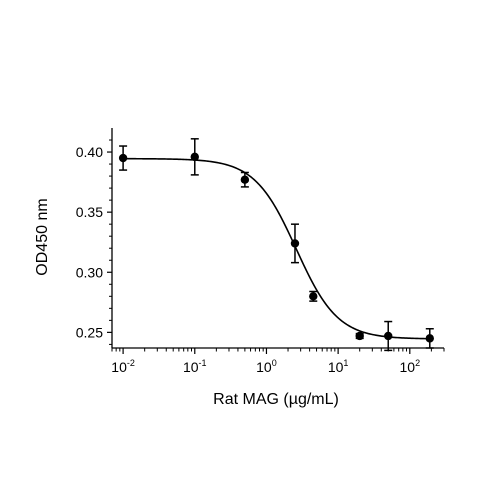 The height and width of the screenshot is (500, 500). I want to click on x-tick-label: 10¹, so click(338, 366).